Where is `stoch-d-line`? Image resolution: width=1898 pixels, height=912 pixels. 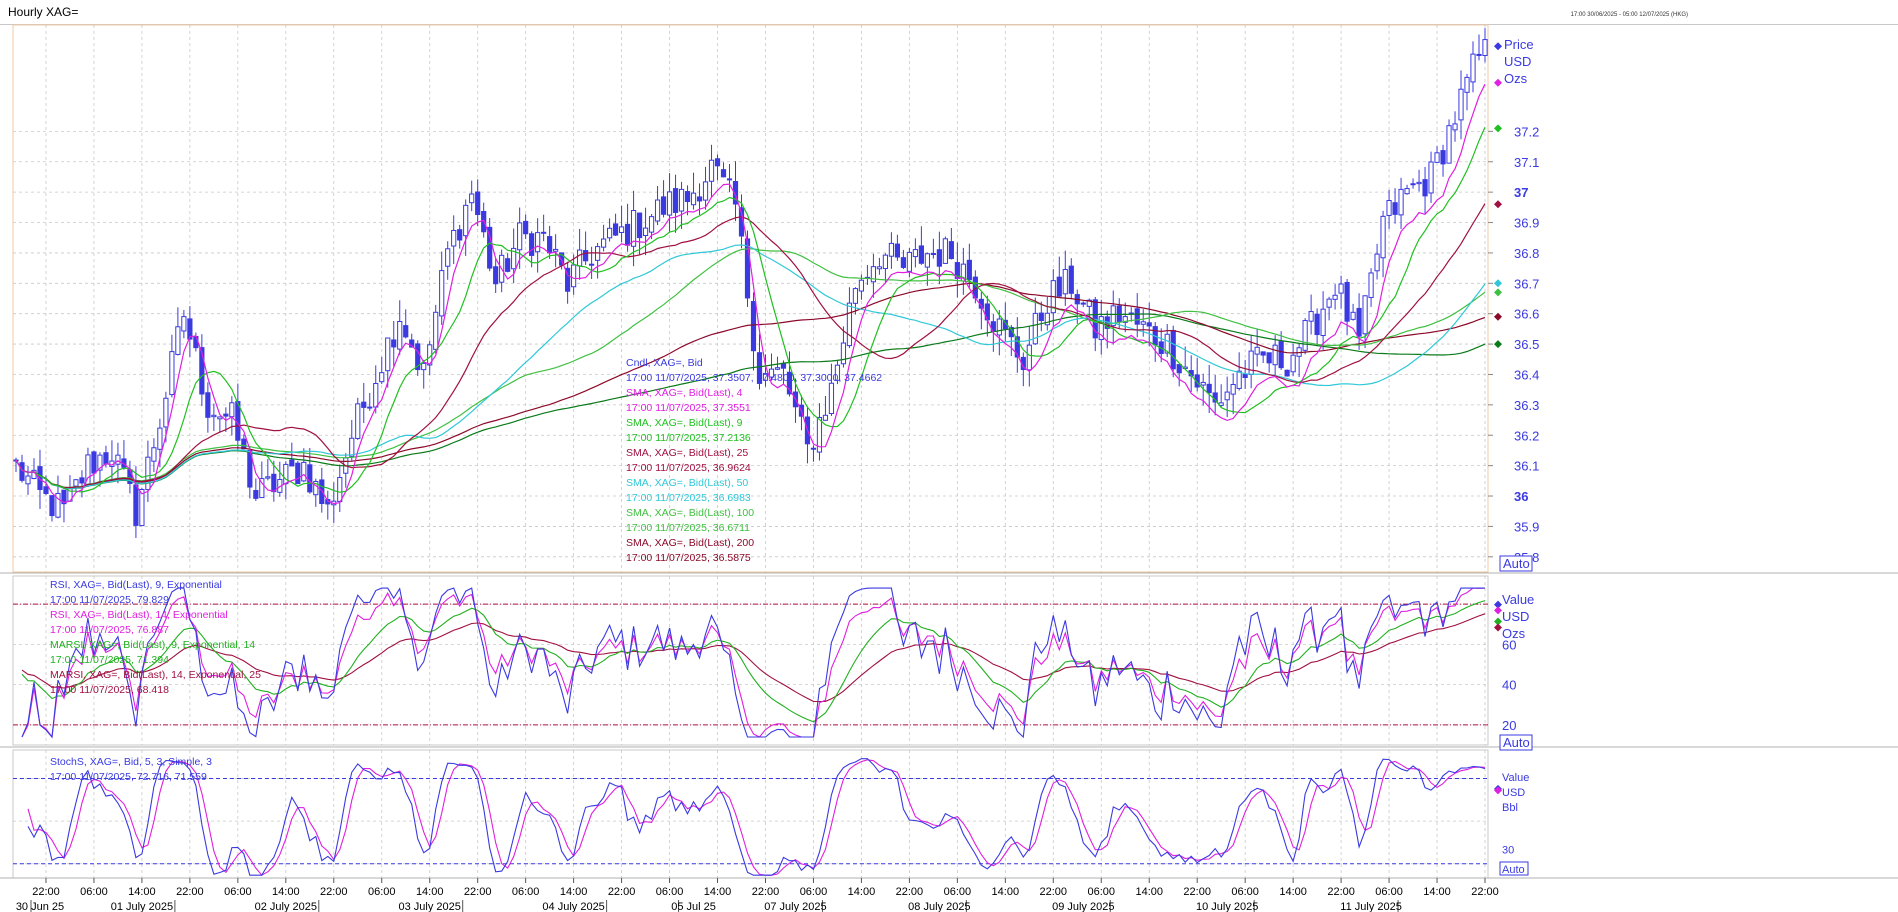 stoch-d-line is located at coordinates (756, 817).